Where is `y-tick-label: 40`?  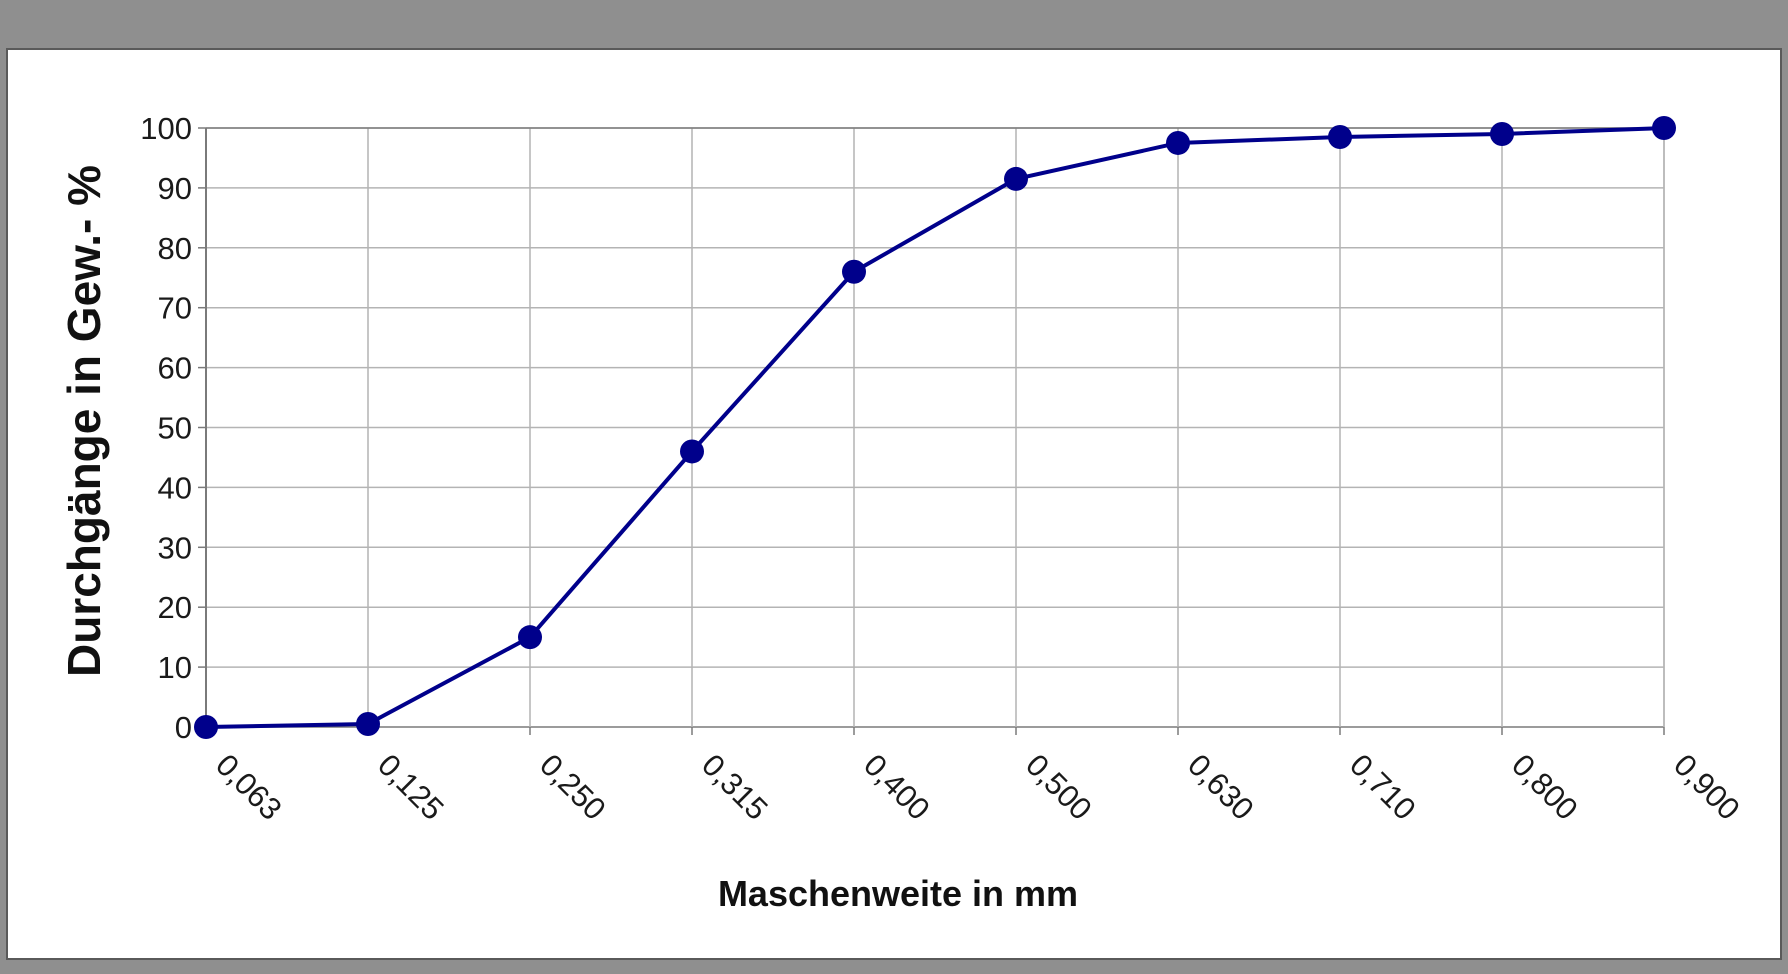 y-tick-label: 40 is located at coordinates (175, 487).